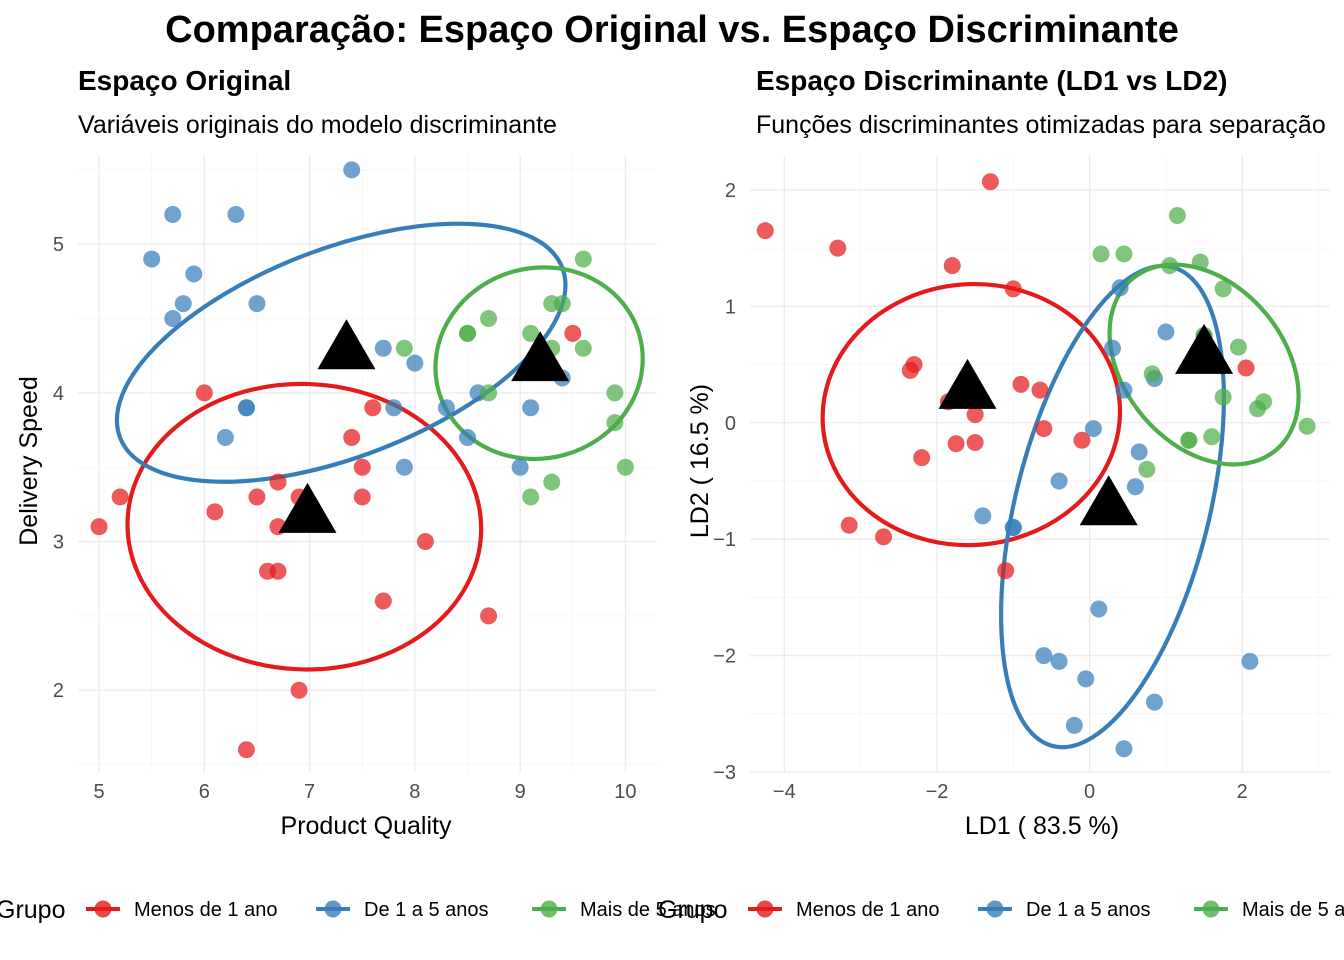 The image size is (1344, 960). What do you see at coordinates (1064, 910) in the screenshot?
I see `legend-item-de-1-a-5-anos: De 1 a 5 anos` at bounding box center [1064, 910].